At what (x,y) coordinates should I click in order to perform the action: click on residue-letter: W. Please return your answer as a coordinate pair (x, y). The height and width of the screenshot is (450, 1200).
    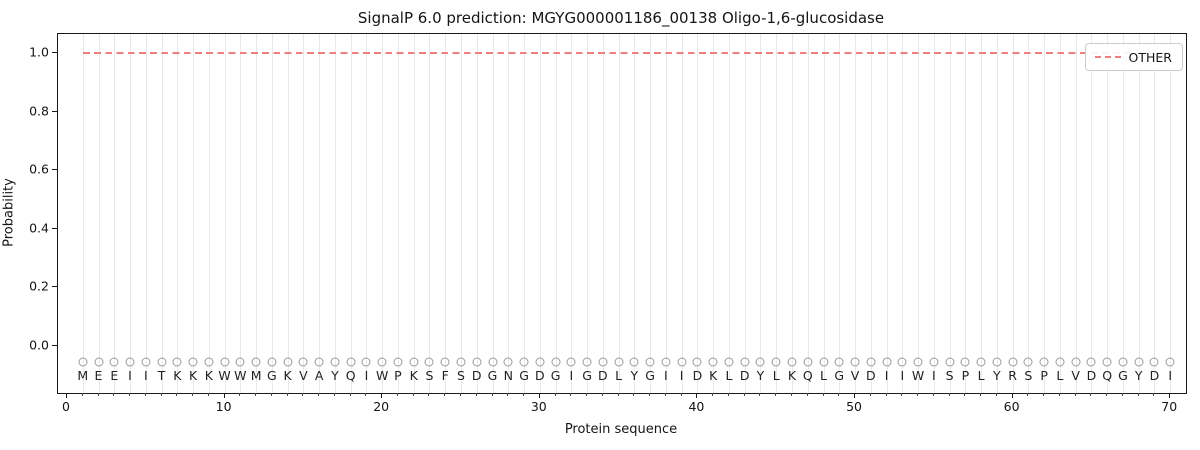
    Looking at the image, I should click on (382, 375).